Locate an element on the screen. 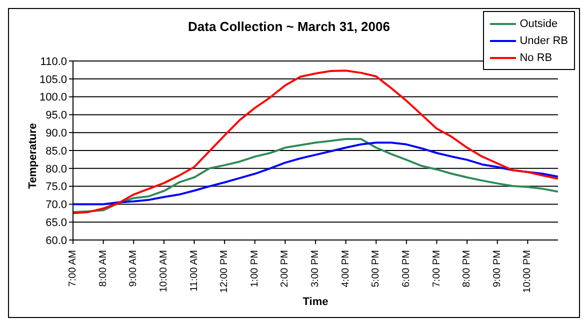 The width and height of the screenshot is (586, 324). y-tick-label: 110.0 is located at coordinates (53, 62).